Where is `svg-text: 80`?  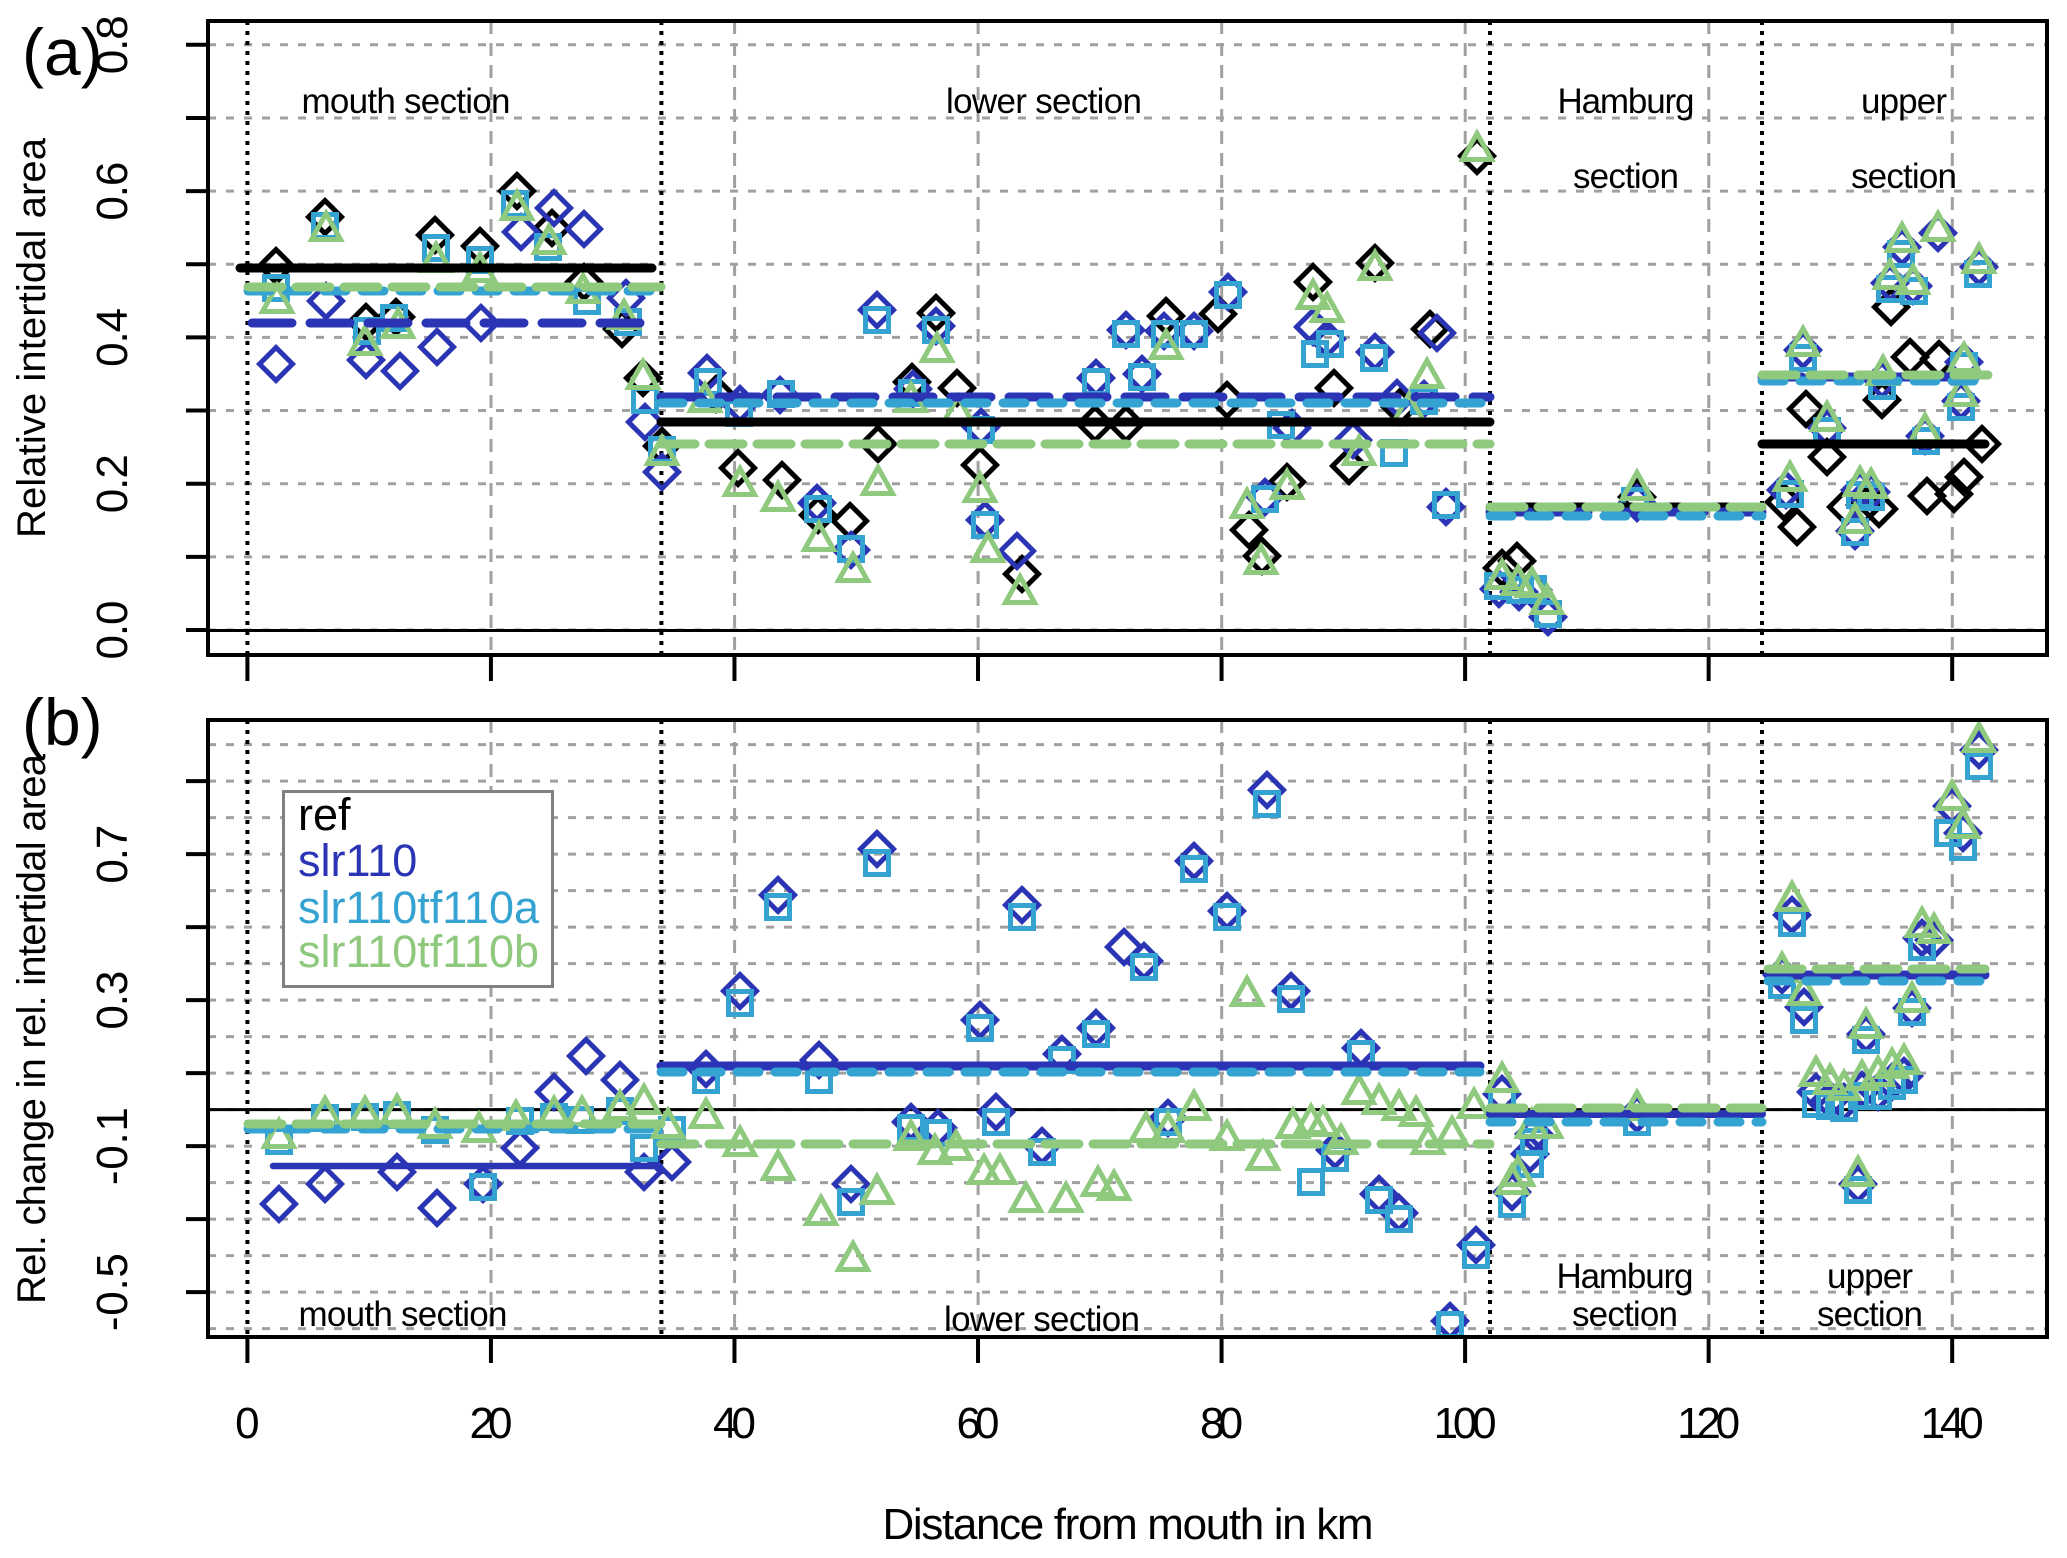 svg-text: 80 is located at coordinates (1221, 1423).